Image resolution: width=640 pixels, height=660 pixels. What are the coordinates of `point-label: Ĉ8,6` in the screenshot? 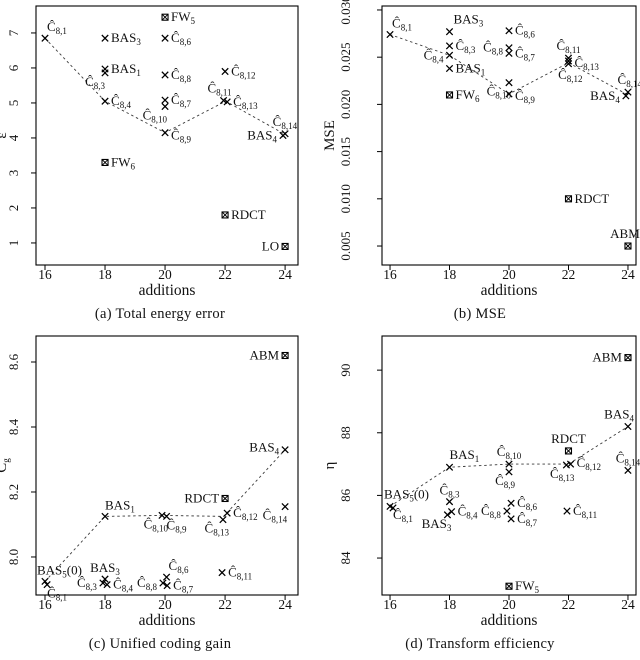 It's located at (181, 38).